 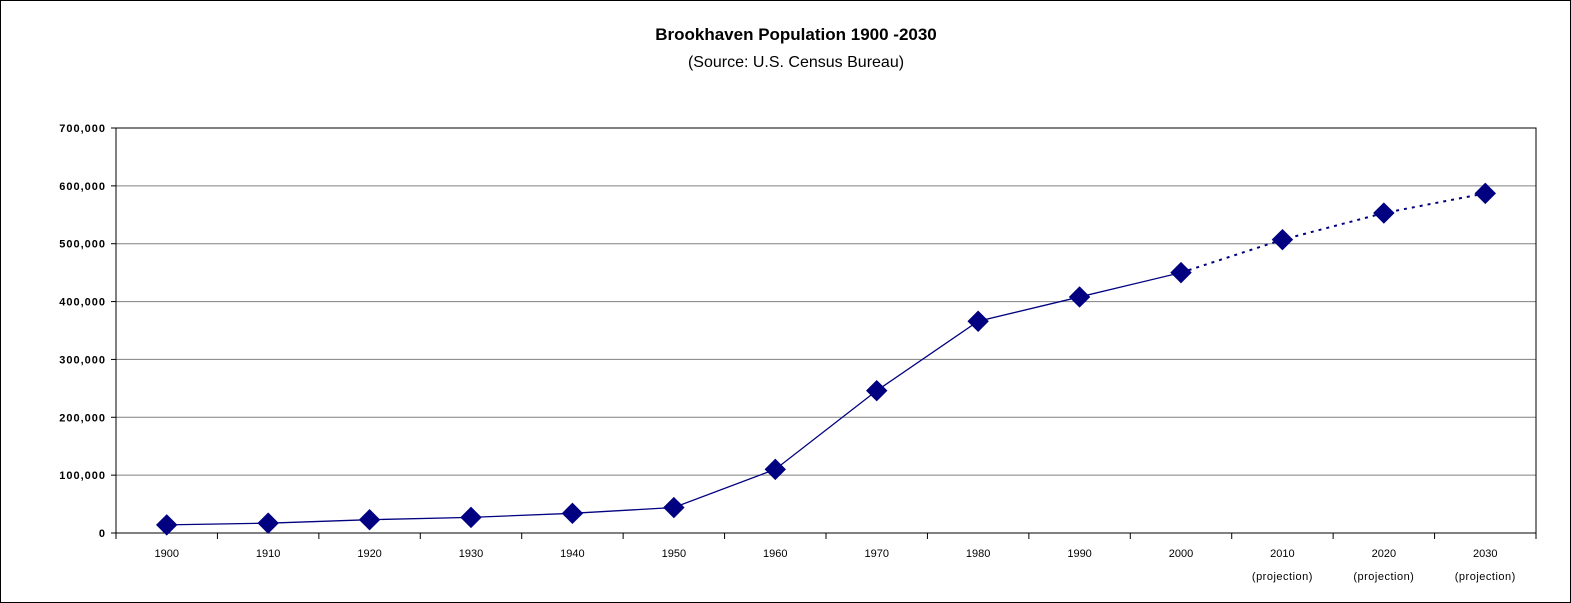 I want to click on data-point-1950, so click(x=674, y=507).